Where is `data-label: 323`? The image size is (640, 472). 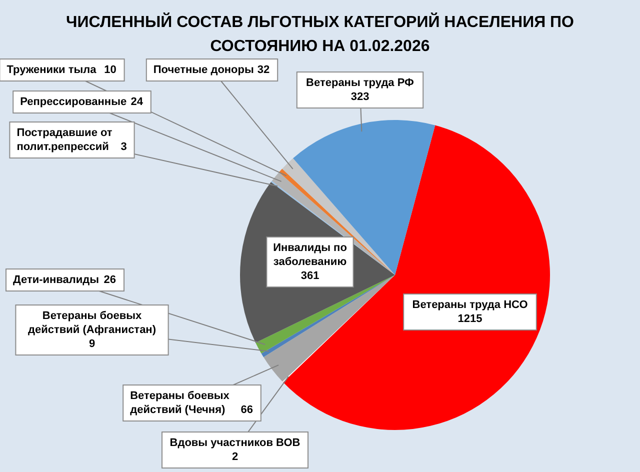
data-label: 323 is located at coordinates (360, 97).